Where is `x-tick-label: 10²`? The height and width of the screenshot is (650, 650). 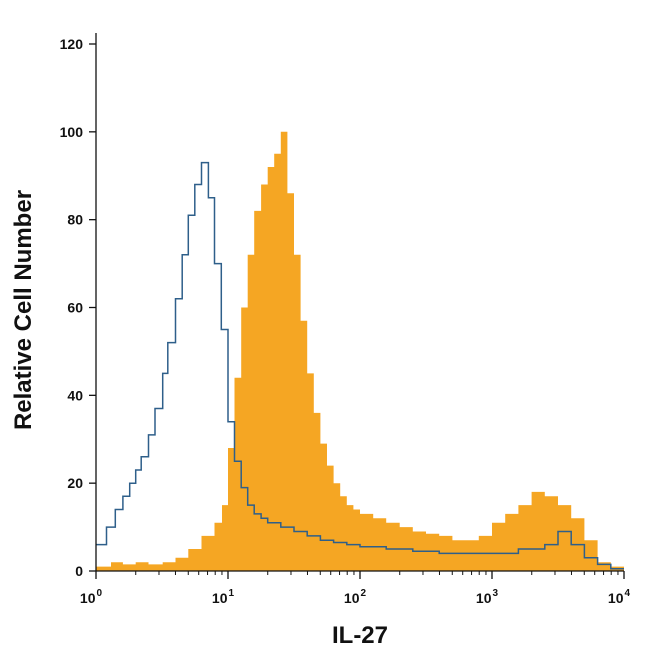
x-tick-label: 10² is located at coordinates (355, 597).